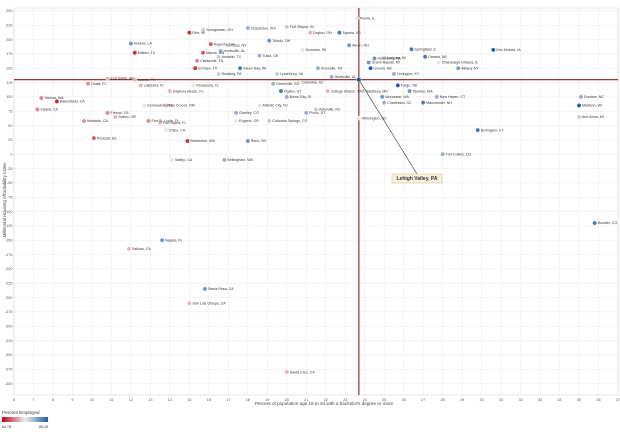 Image resolution: width=620 pixels, height=432 pixels. Describe the element at coordinates (346, 77) in the screenshot. I see `data-point-label: Huntsville, AL` at that location.